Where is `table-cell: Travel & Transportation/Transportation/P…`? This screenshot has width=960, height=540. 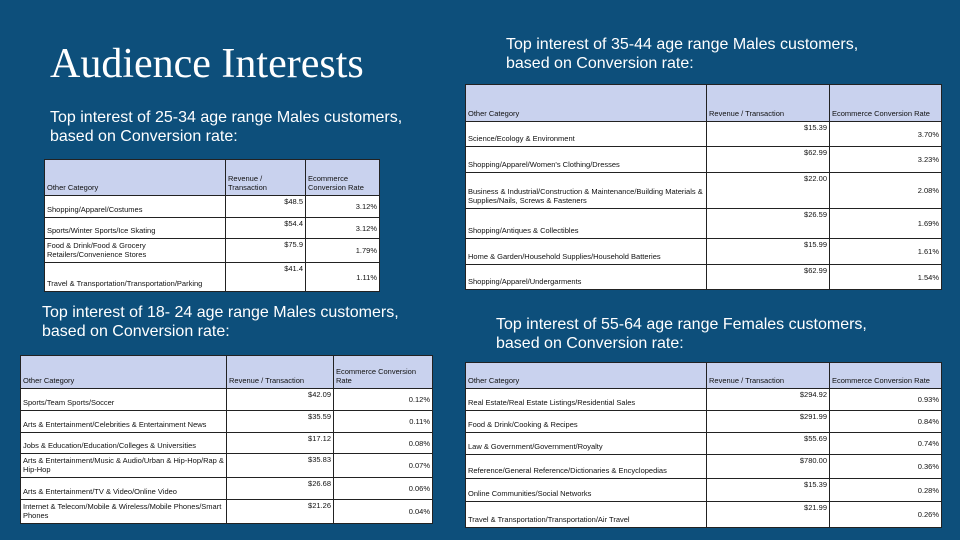
table-cell: Travel & Transportation/Transportation/P… is located at coordinates (135, 277).